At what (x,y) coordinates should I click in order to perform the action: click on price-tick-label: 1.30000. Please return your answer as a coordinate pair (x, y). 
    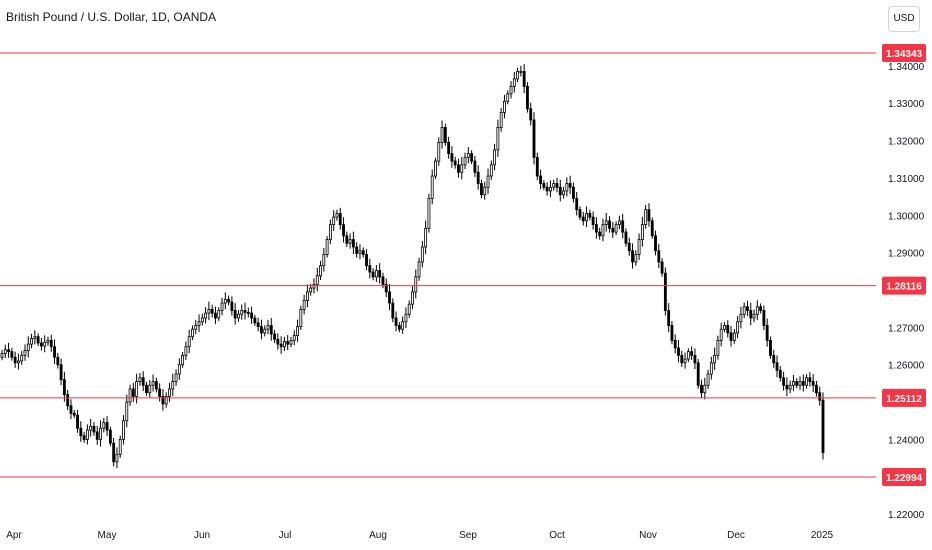
    Looking at the image, I should click on (906, 216).